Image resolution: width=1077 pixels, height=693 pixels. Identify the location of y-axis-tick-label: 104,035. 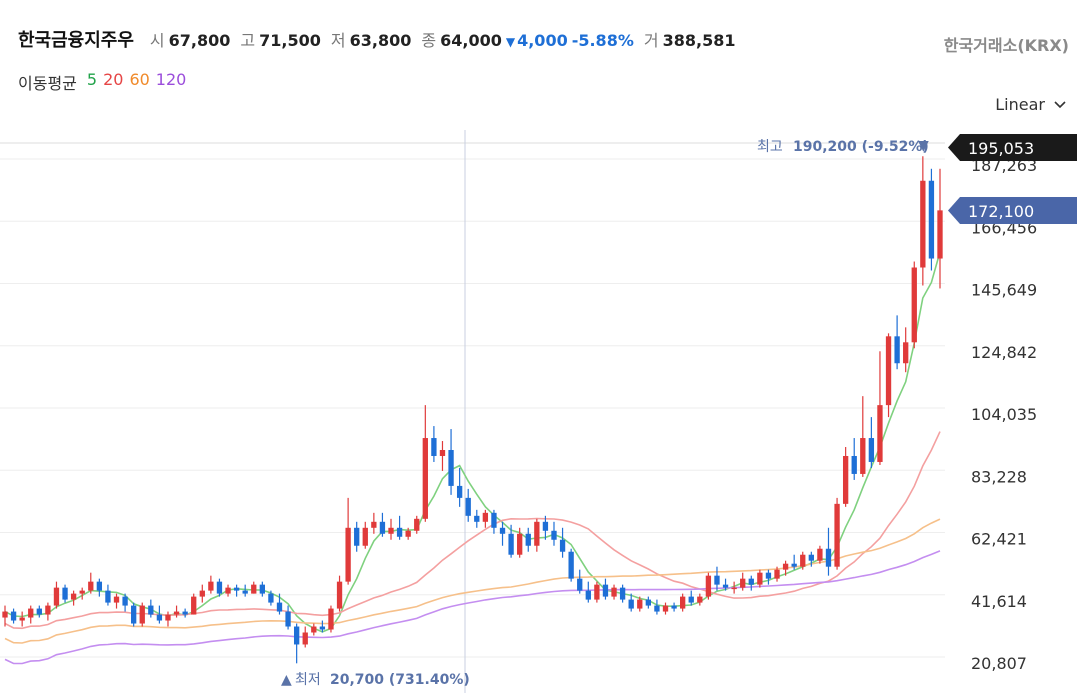
(1004, 414).